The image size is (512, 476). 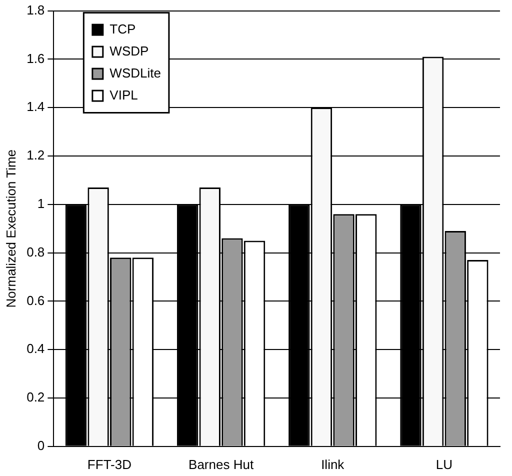 What do you see at coordinates (35, 300) in the screenshot?
I see `y-tick-label: 0.6` at bounding box center [35, 300].